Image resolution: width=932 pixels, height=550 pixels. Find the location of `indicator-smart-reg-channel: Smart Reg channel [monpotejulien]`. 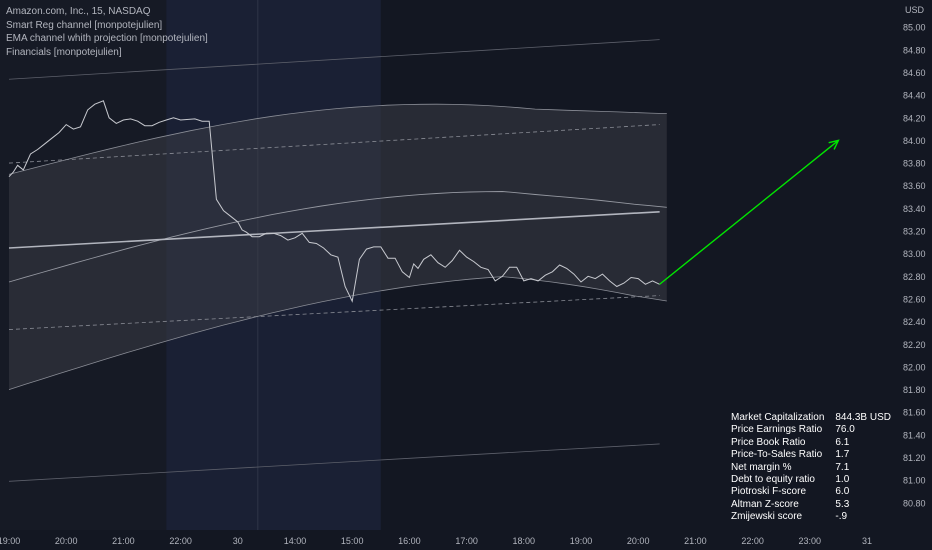

indicator-smart-reg-channel: Smart Reg channel [monpotejulien] is located at coordinates (84, 25).